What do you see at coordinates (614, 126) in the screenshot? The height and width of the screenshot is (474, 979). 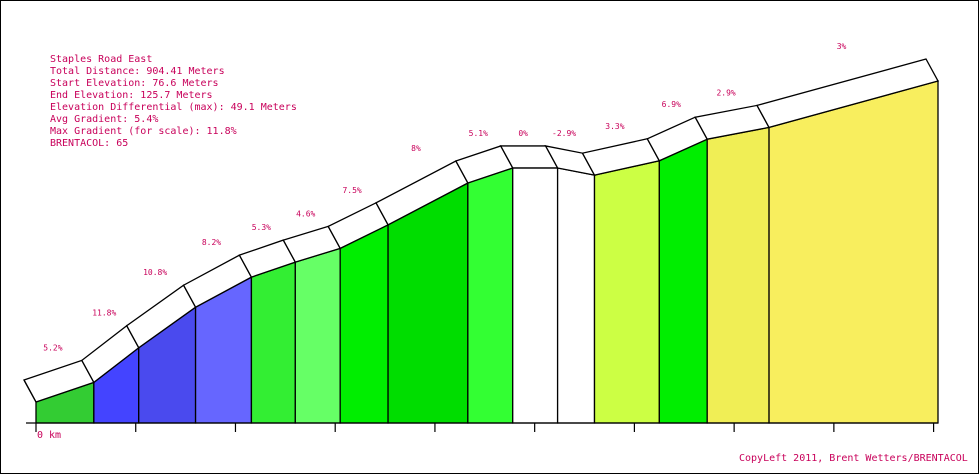 I see `gradient-label: 3.3%` at bounding box center [614, 126].